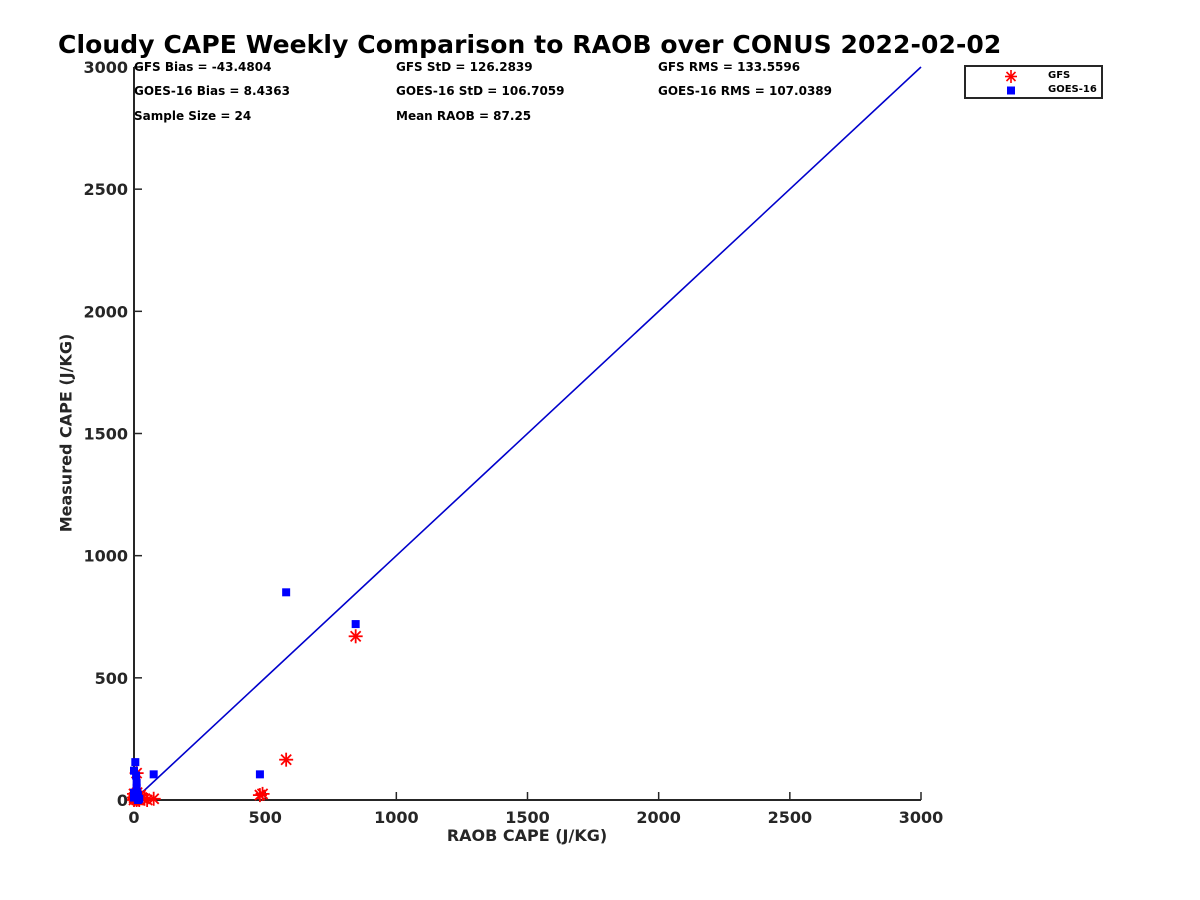 The height and width of the screenshot is (900, 1200). I want to click on x-tick-label: 1500, so click(527, 817).